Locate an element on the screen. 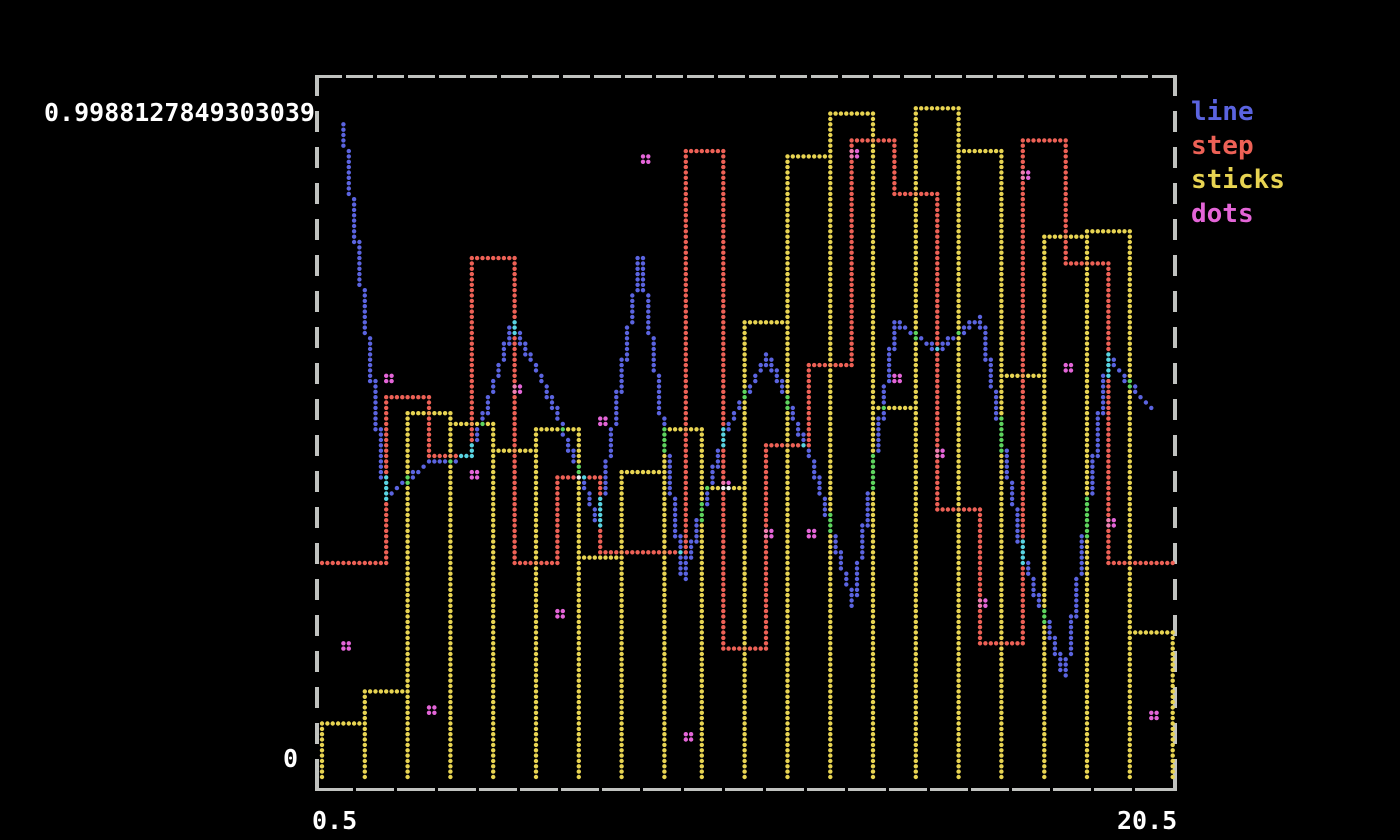 Image resolution: width=1400 pixels, height=840 pixels. plot-frame-left-border is located at coordinates (317, 433).